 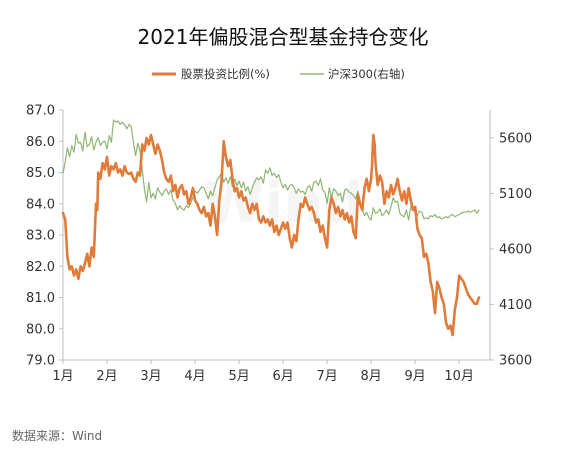 What do you see at coordinates (459, 376) in the screenshot?
I see `x-tick-label: 10月` at bounding box center [459, 376].